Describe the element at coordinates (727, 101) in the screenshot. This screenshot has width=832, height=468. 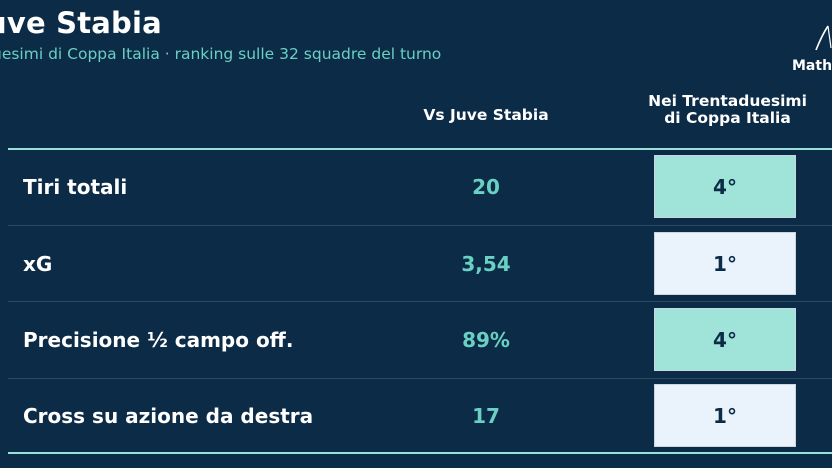
I see `column-header-rank-line1: Nei Trentaduesimi` at that location.